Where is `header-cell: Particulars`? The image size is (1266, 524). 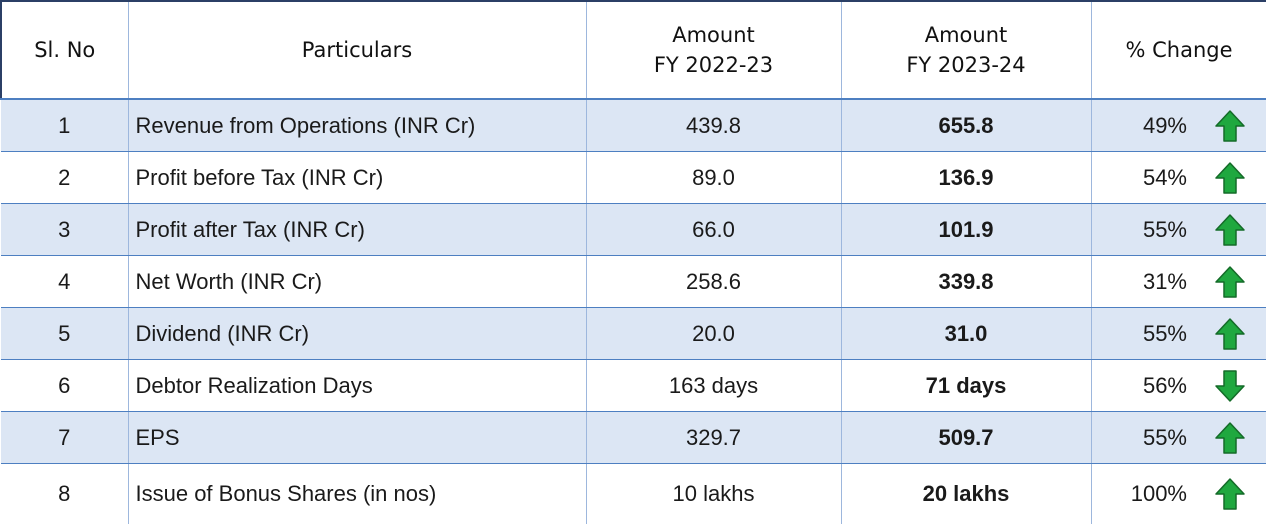 header-cell: Particulars is located at coordinates (356, 50).